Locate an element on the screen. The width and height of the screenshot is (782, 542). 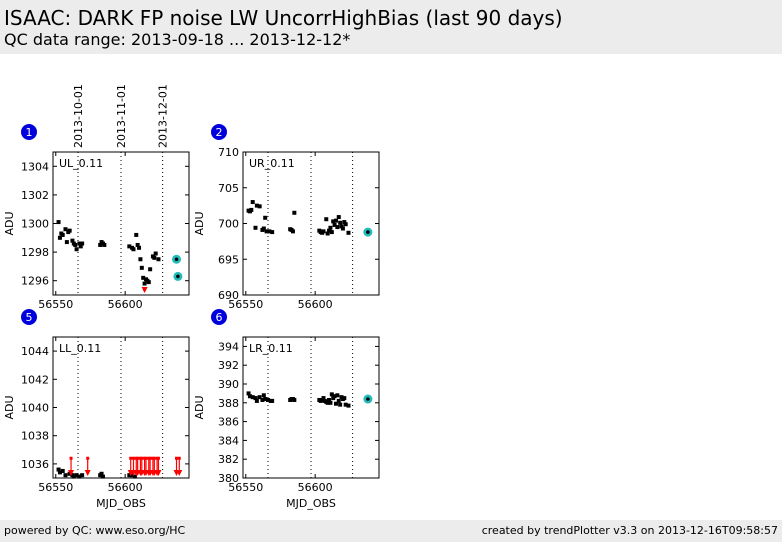
date-marker-label: 2013-12-01 is located at coordinates (163, 116).